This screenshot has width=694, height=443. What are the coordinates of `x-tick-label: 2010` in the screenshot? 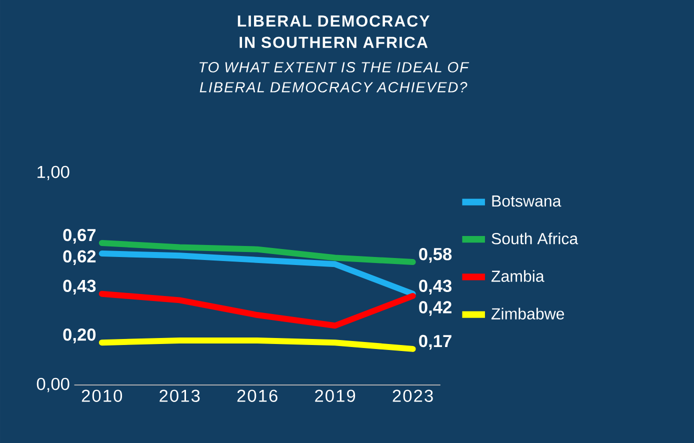 It's located at (102, 396).